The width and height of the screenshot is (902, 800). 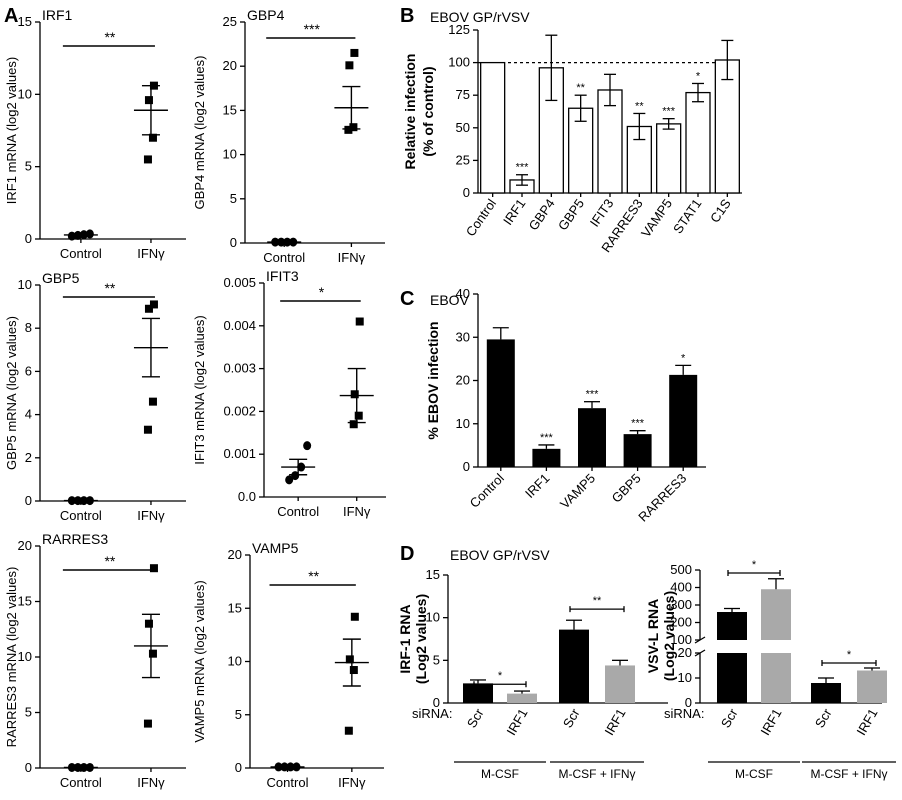 I want to click on y-axis-label: VAMP5 mRNA (log2 values), so click(x=199, y=661).